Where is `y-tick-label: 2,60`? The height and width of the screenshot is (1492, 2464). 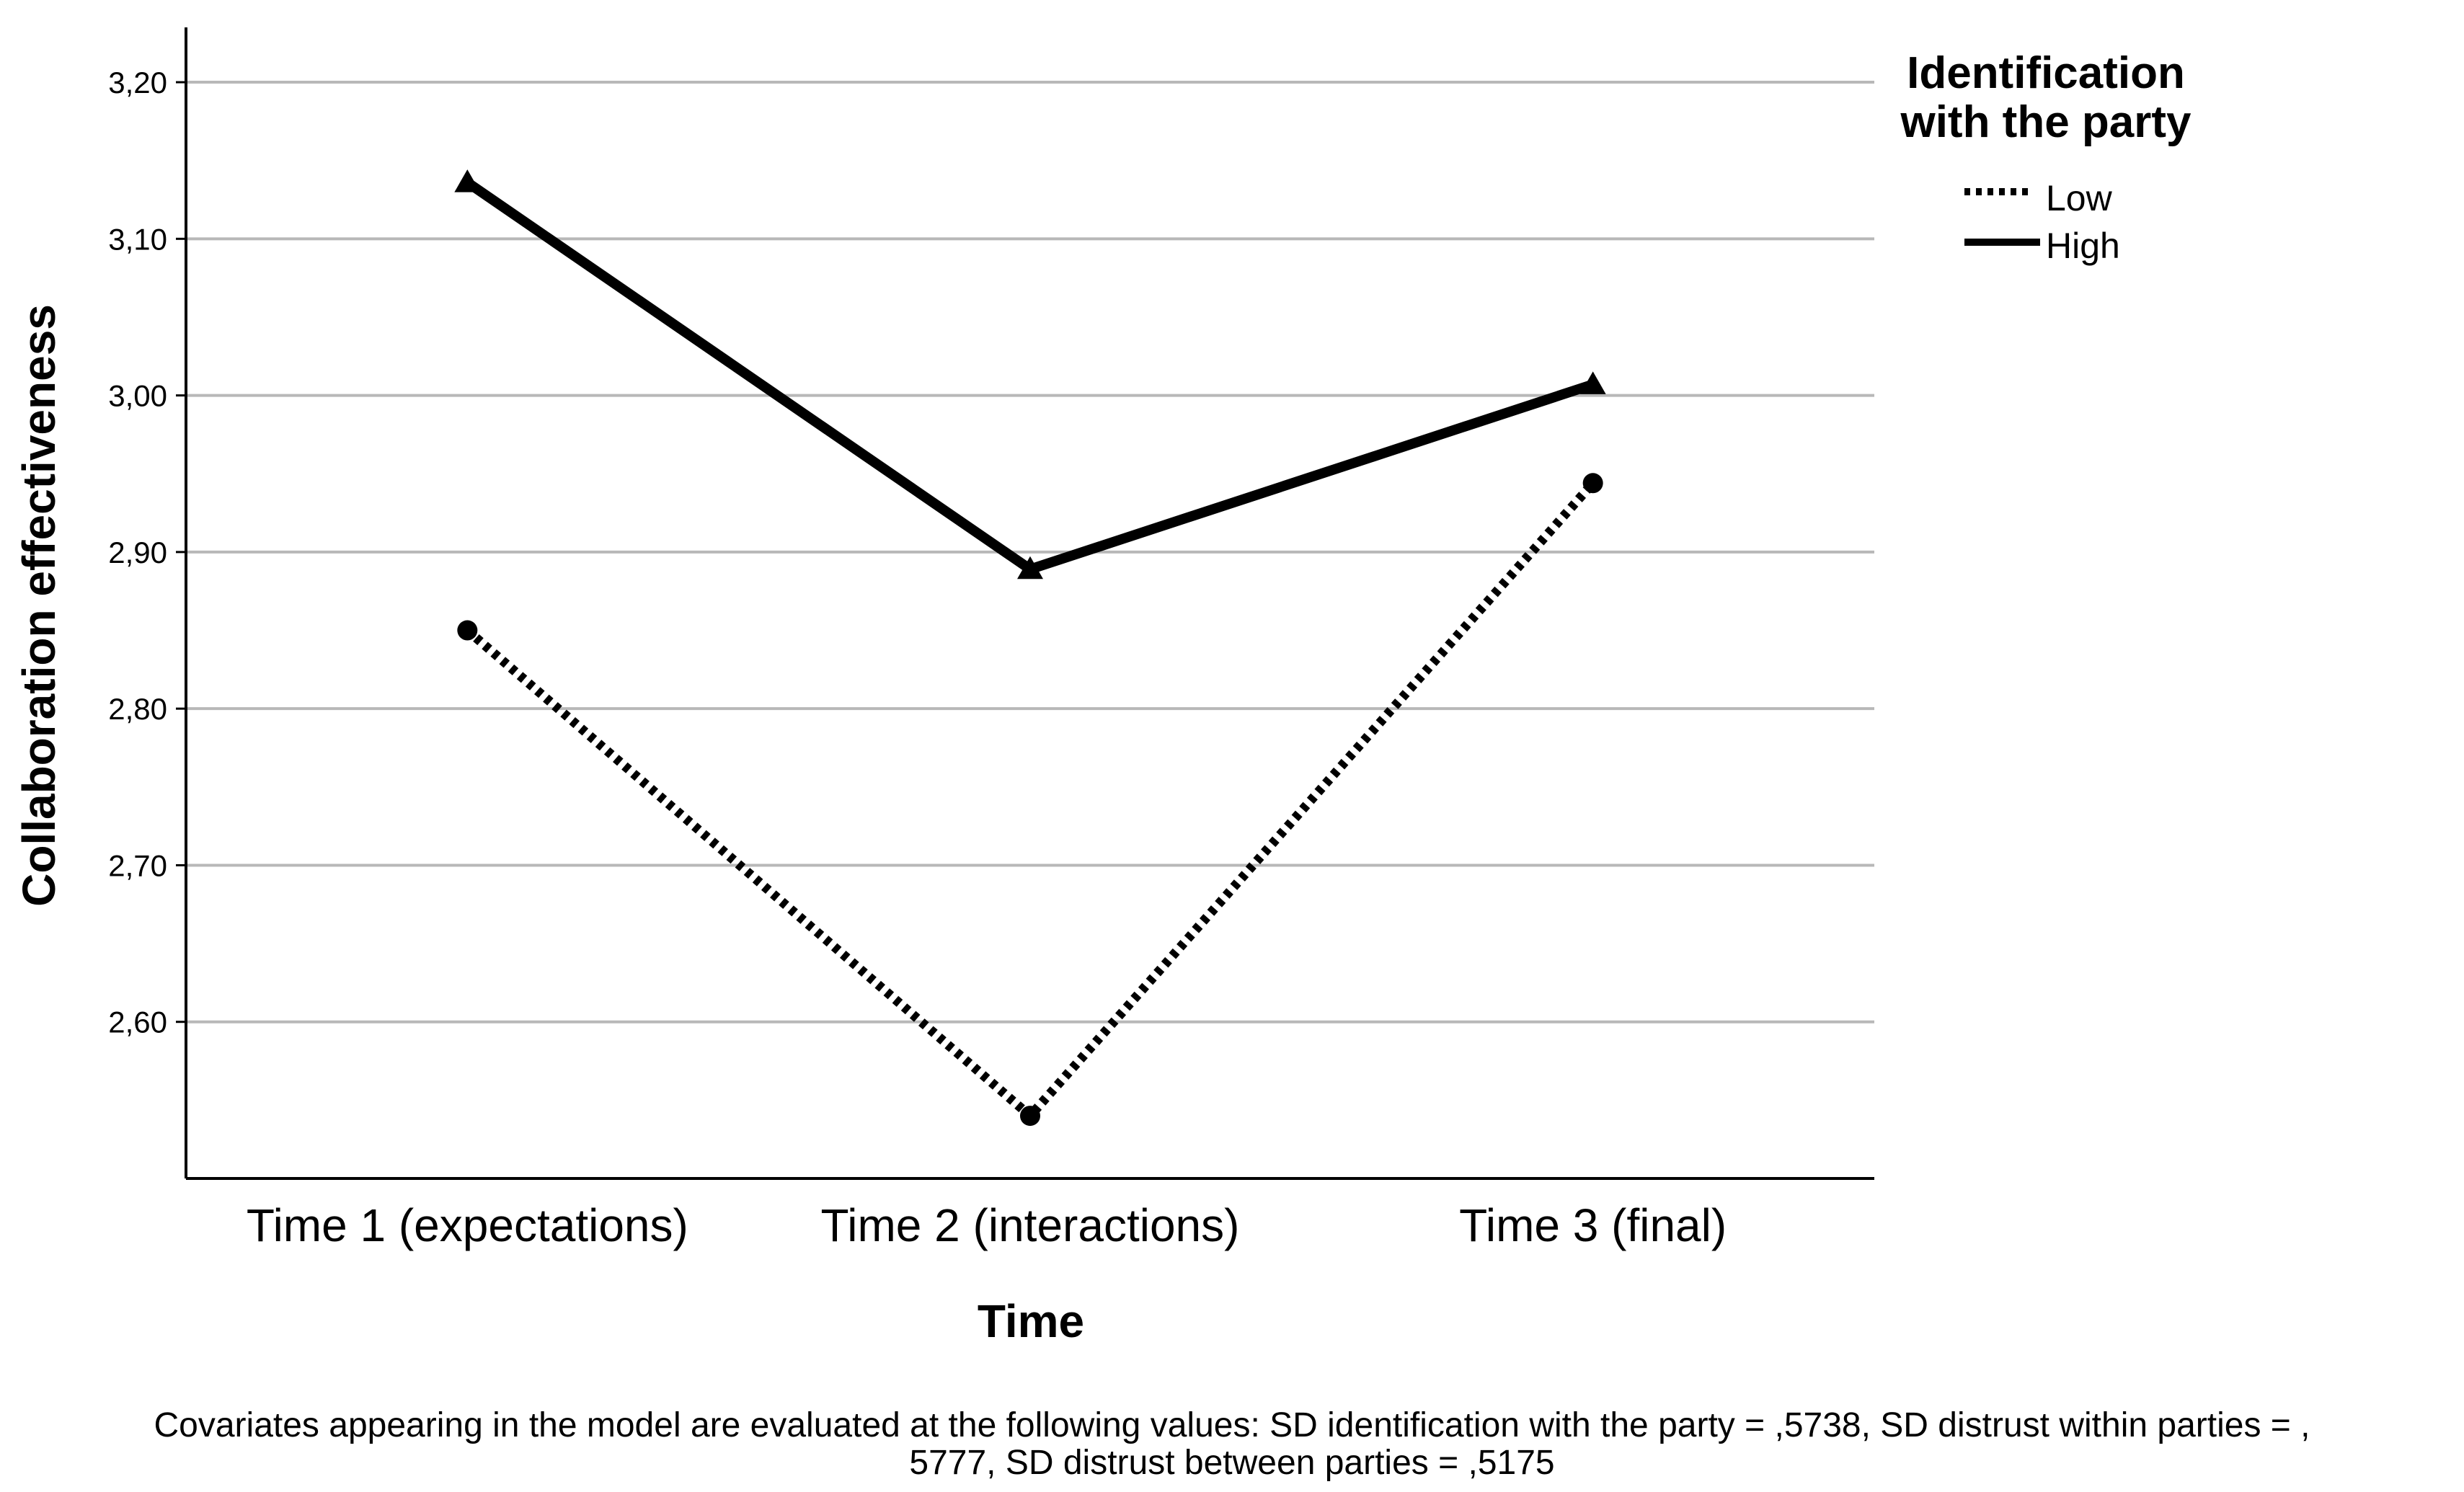 y-tick-label: 2,60 is located at coordinates (137, 1022).